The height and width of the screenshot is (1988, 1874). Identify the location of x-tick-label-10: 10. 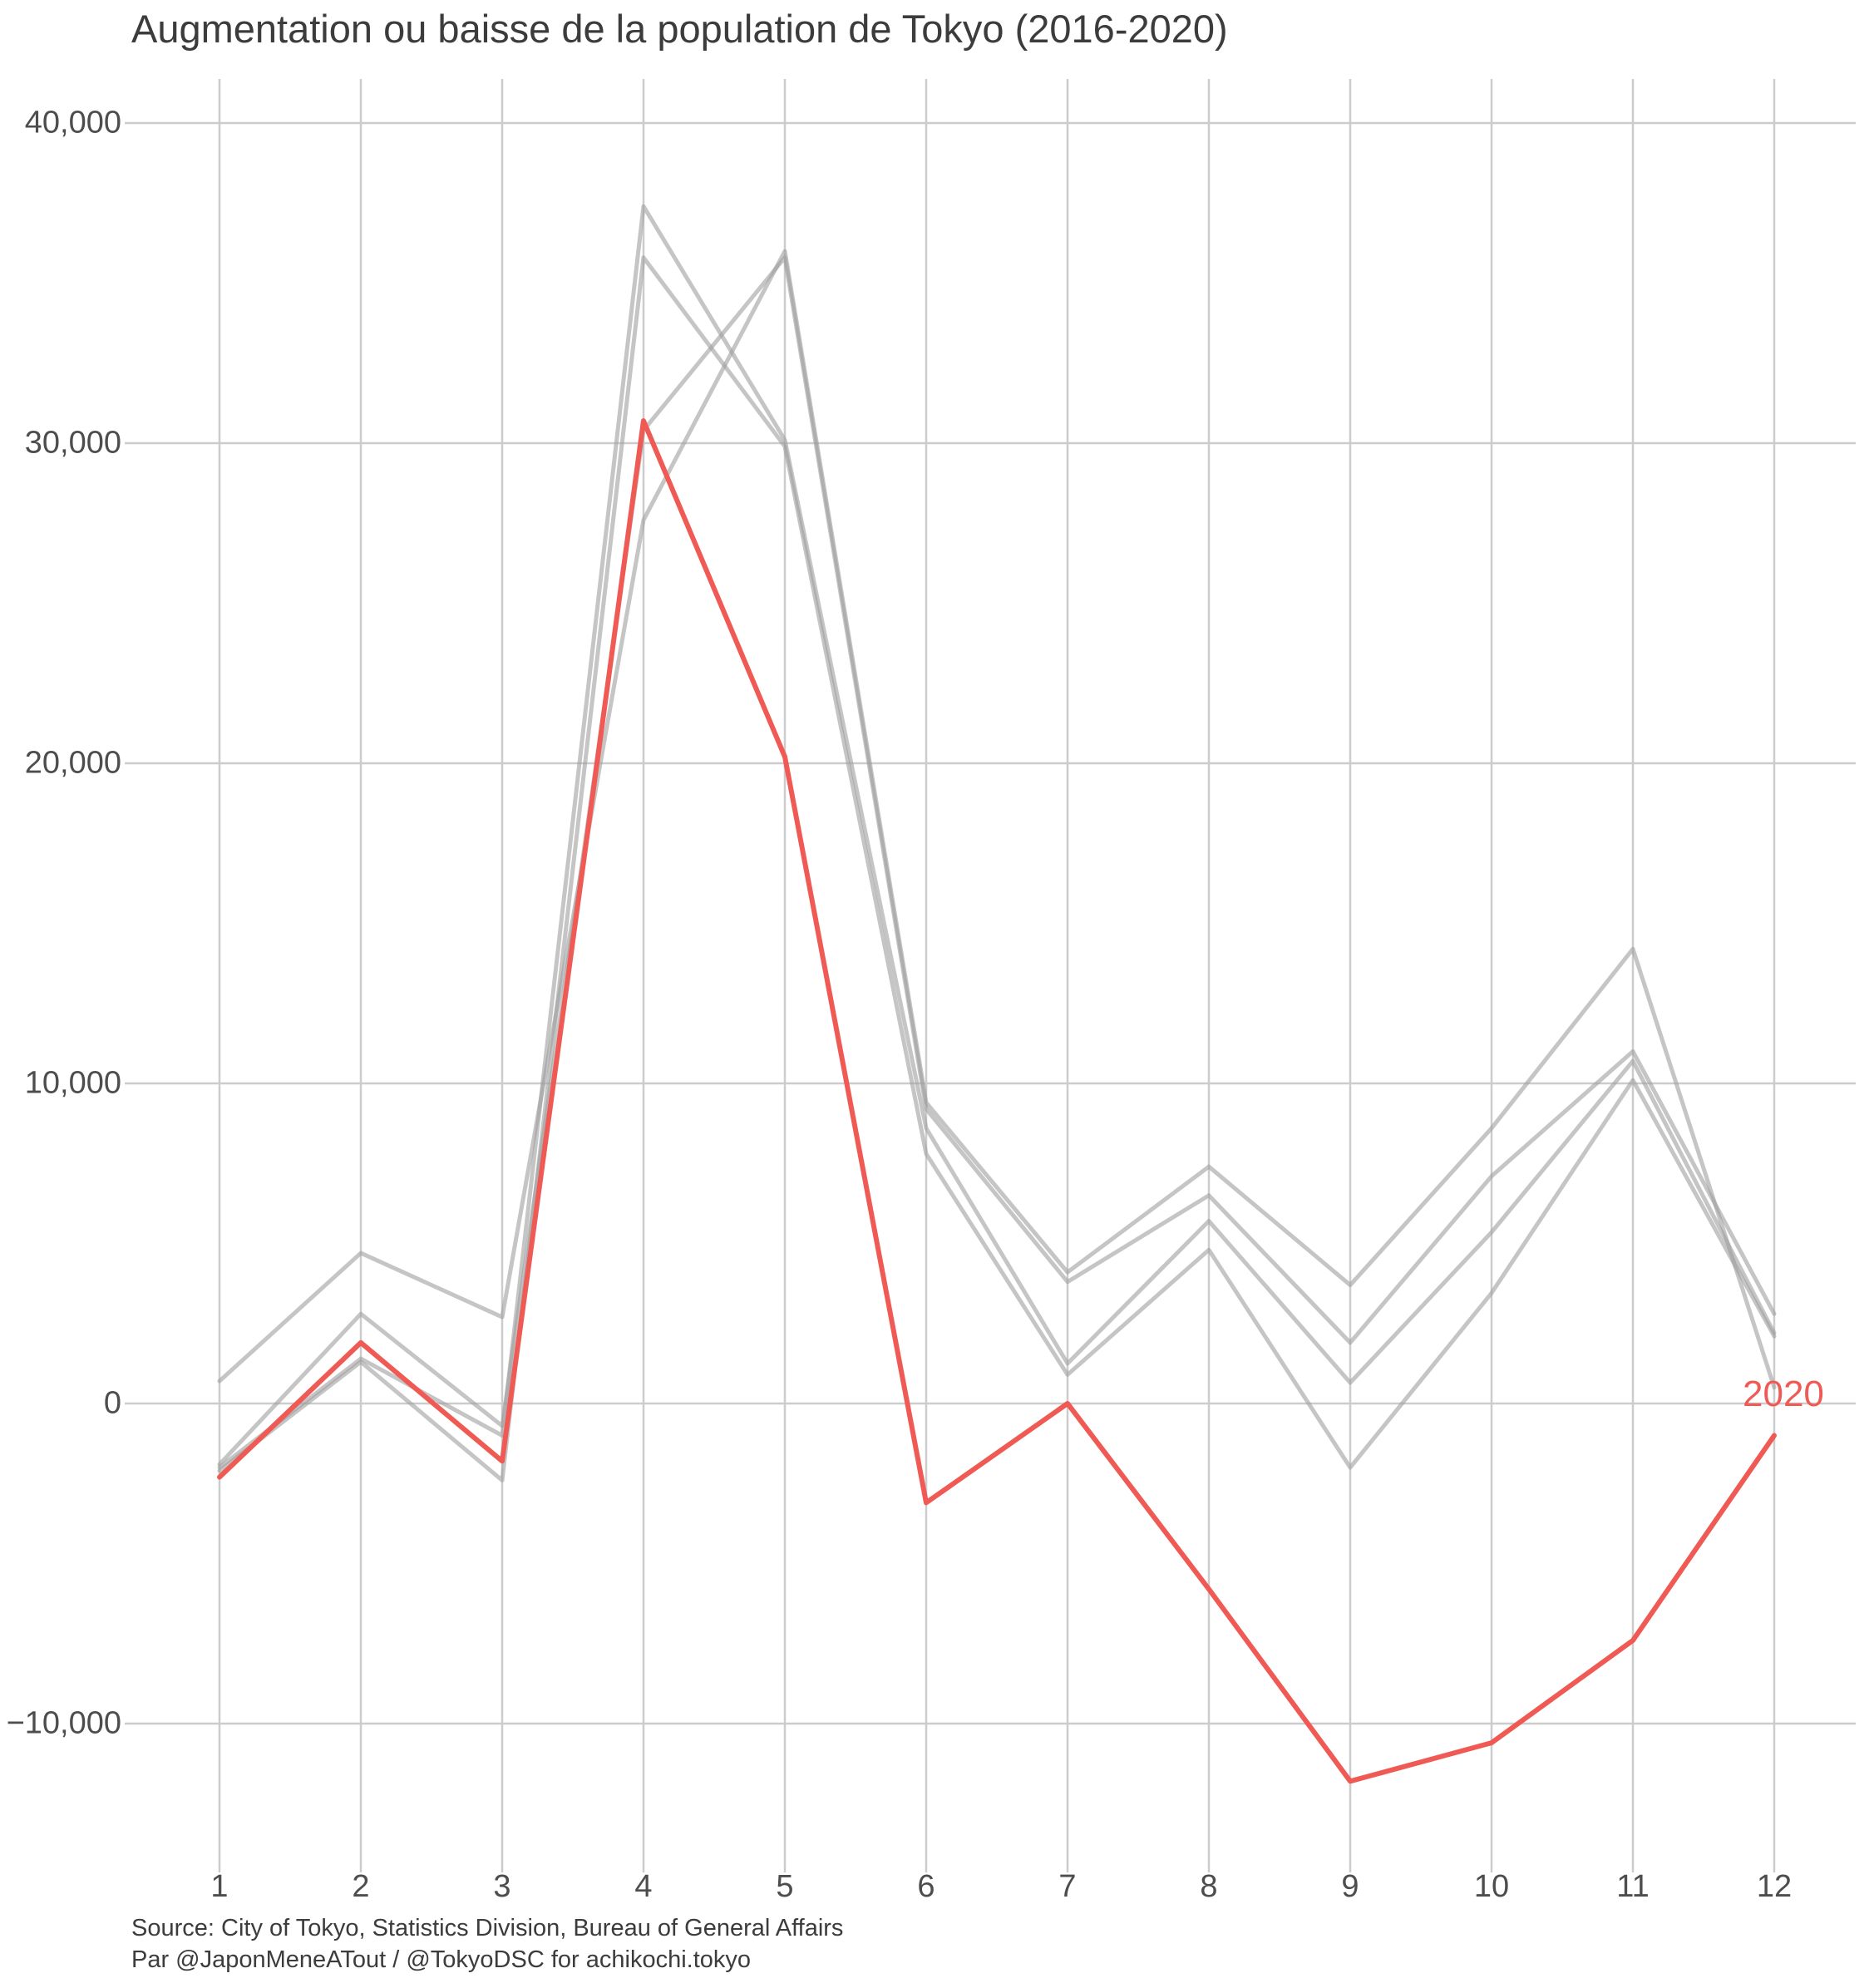
(1491, 1886).